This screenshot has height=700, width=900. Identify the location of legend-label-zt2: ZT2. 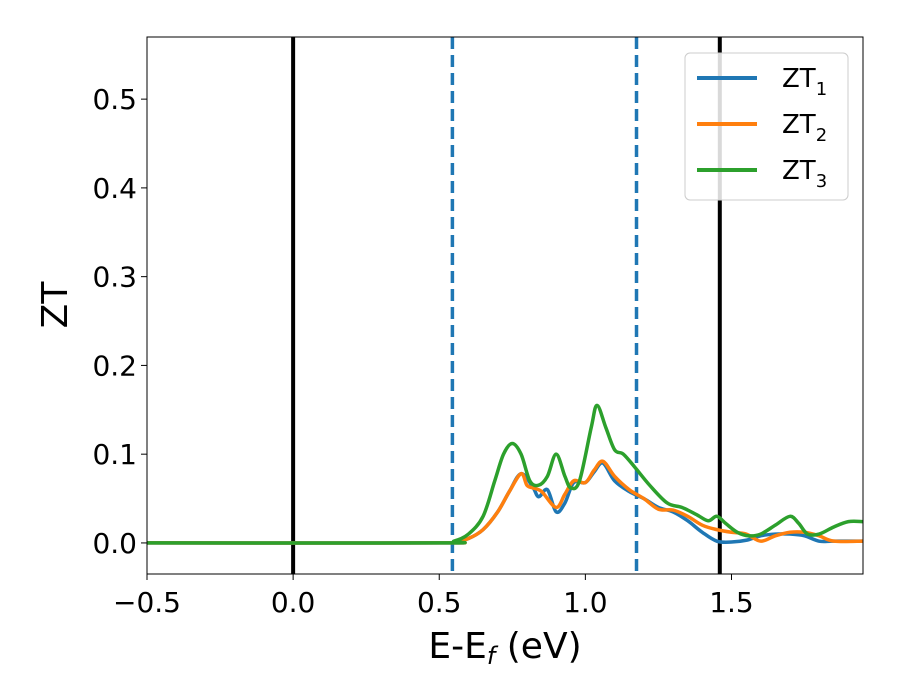
(804, 128).